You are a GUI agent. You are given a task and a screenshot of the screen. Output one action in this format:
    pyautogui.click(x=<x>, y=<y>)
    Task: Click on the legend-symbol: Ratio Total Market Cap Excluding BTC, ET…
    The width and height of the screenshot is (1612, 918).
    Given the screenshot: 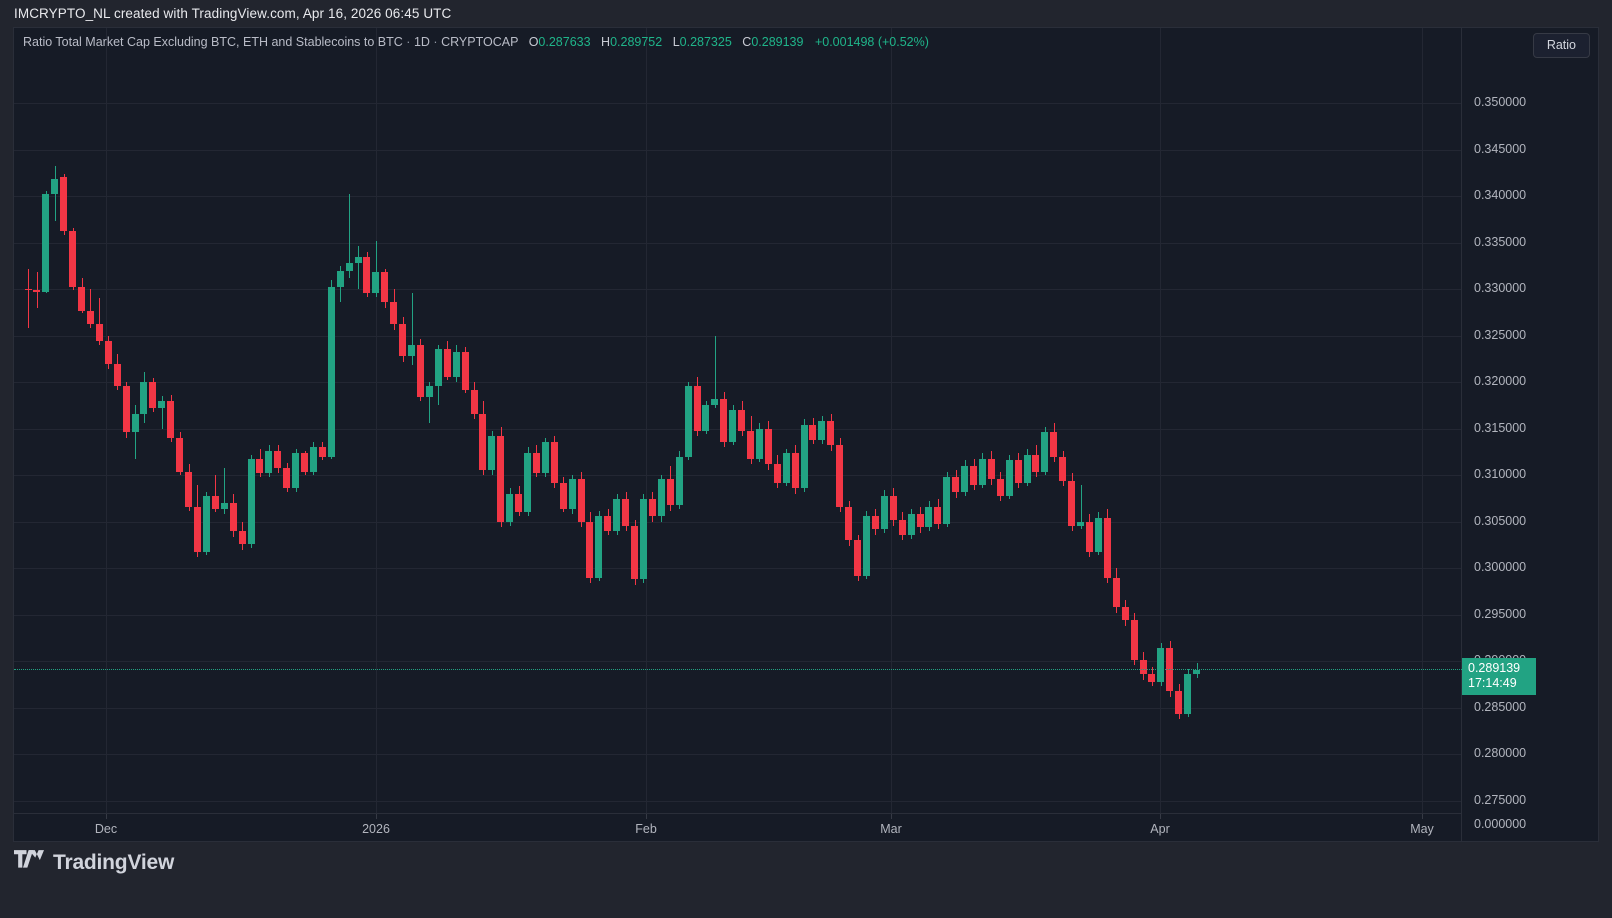 What is the action you would take?
    pyautogui.click(x=213, y=42)
    